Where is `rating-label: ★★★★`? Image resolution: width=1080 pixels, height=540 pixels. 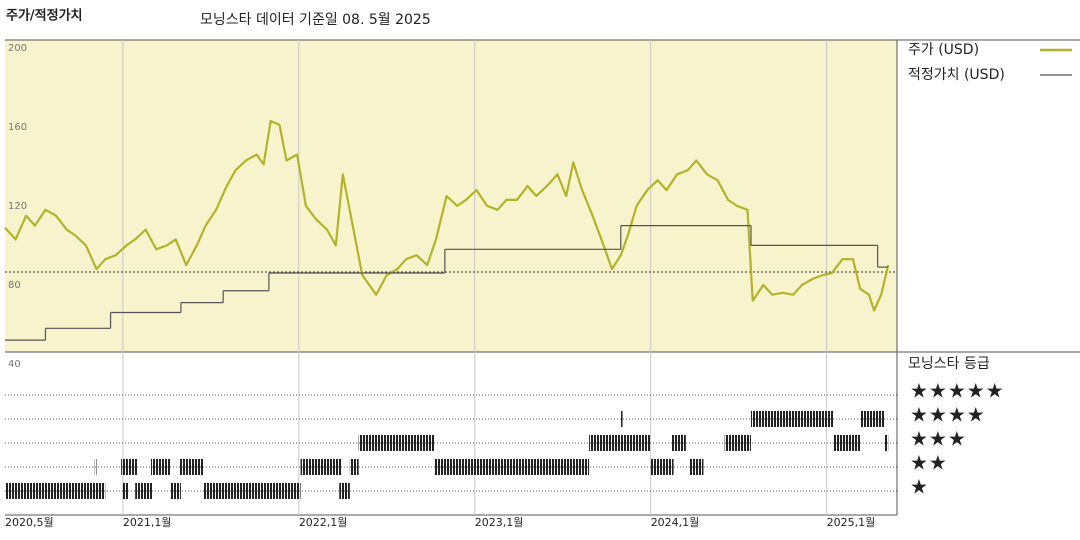
rating-label: ★★★★ is located at coordinates (948, 415).